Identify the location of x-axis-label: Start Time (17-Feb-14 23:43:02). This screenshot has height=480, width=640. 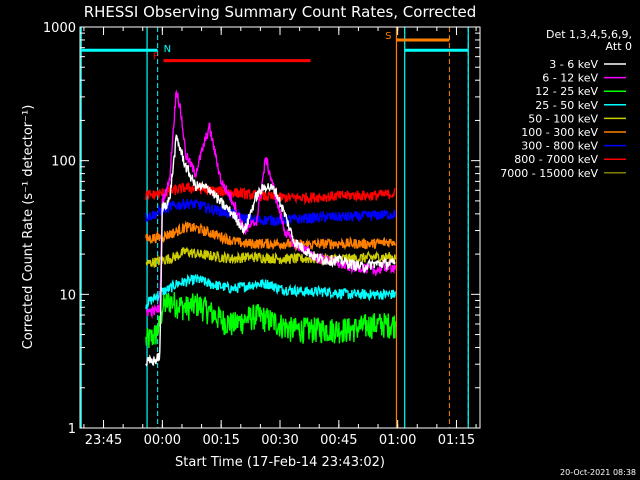
(280, 462).